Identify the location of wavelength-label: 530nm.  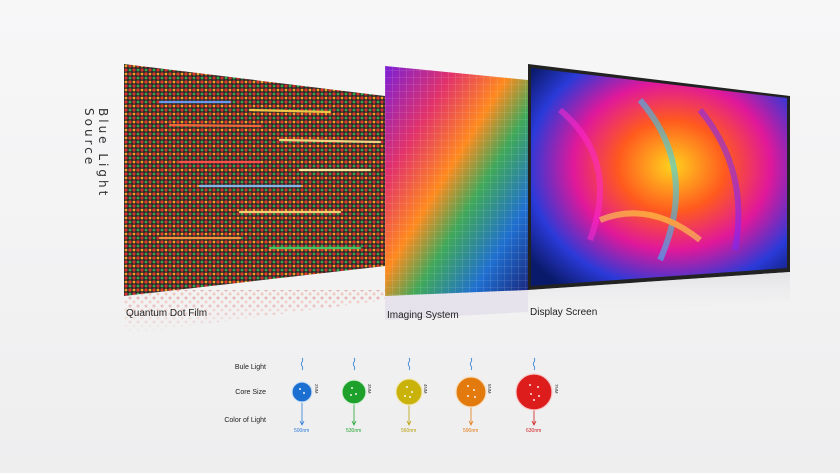
(354, 431).